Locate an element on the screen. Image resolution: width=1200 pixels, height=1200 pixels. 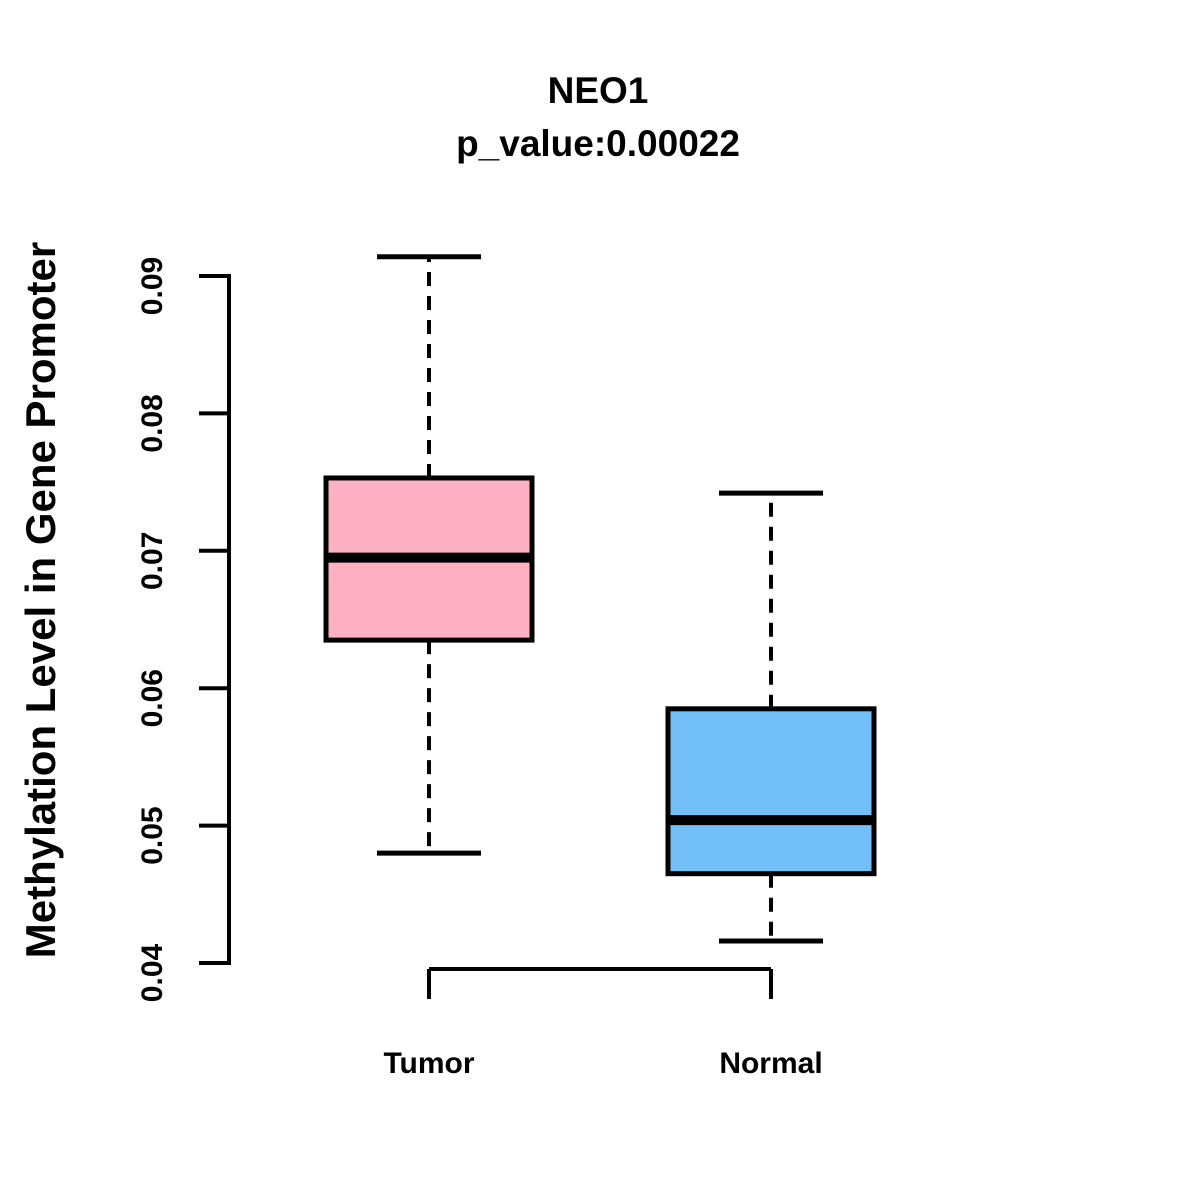
y-axis-tick-label: 0.04 is located at coordinates (152, 972).